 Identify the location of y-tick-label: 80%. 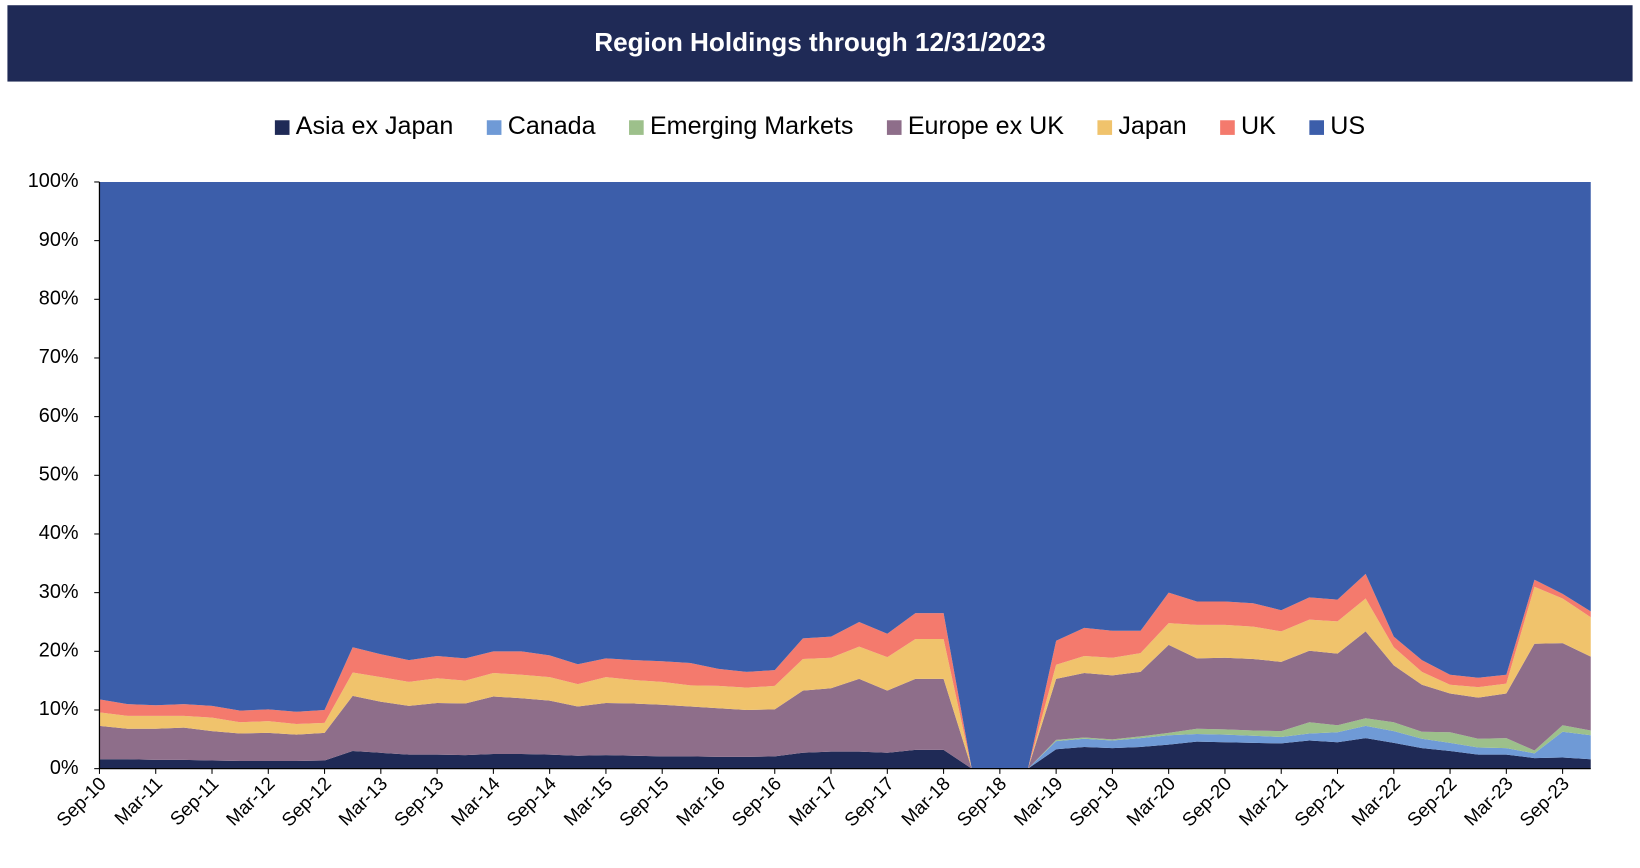
(59, 299).